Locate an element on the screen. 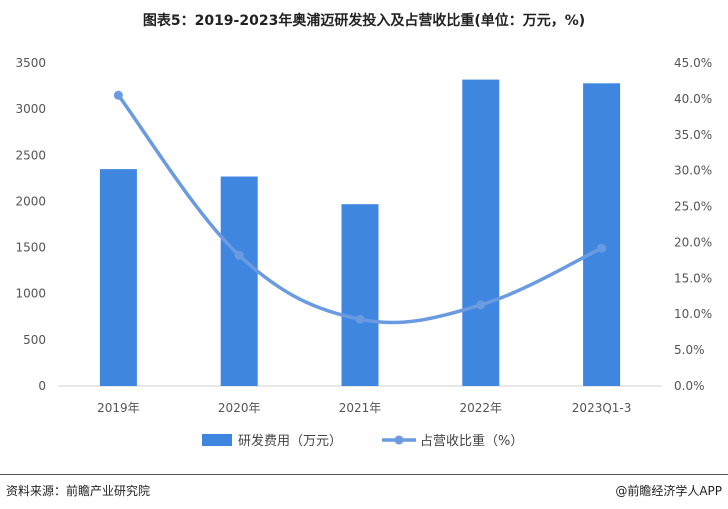 This screenshot has height=509, width=728. y-right-tick-label: 5.0% is located at coordinates (689, 350).